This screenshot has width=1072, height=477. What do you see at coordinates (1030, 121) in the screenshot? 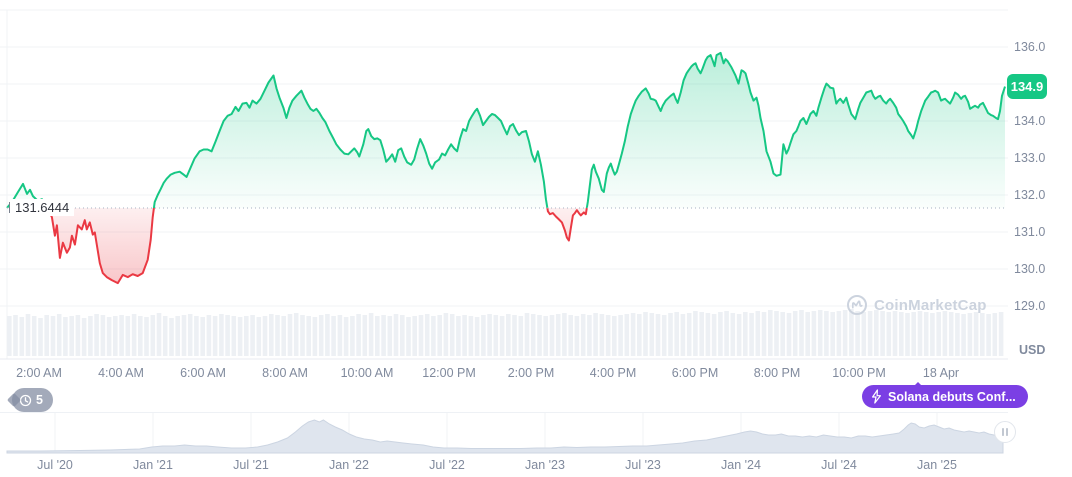
I see `price-axis-tick: 134.0` at bounding box center [1030, 121].